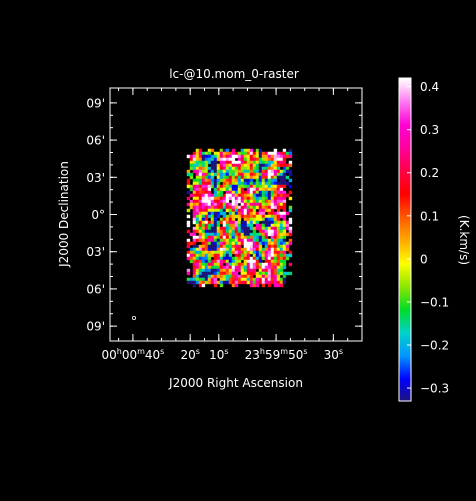  What do you see at coordinates (284, 351) in the screenshot?
I see `x-tick-label-part: m` at bounding box center [284, 351].